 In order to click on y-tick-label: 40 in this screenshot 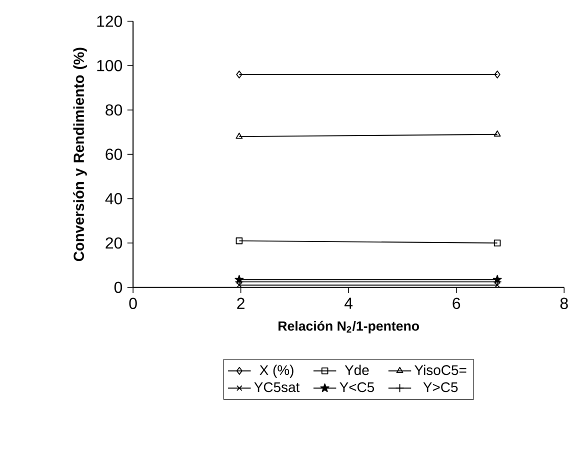, I will do `click(113, 198)`.